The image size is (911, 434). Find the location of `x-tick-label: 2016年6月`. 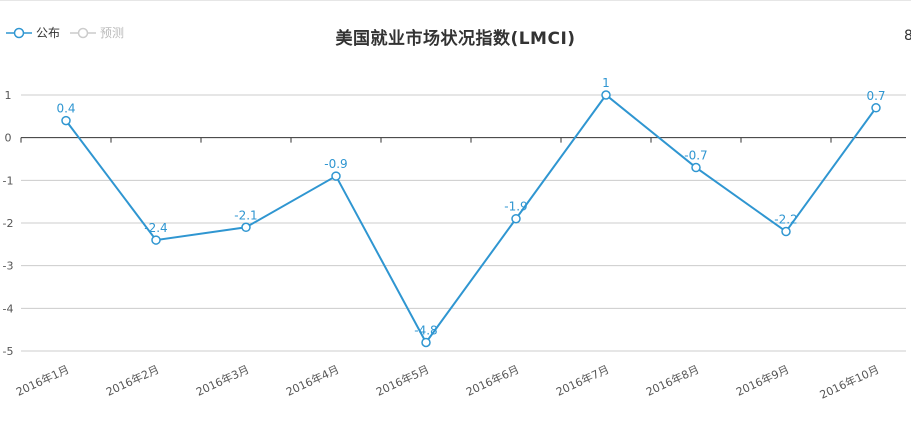

x-tick-label: 2016年6月 is located at coordinates (493, 380).